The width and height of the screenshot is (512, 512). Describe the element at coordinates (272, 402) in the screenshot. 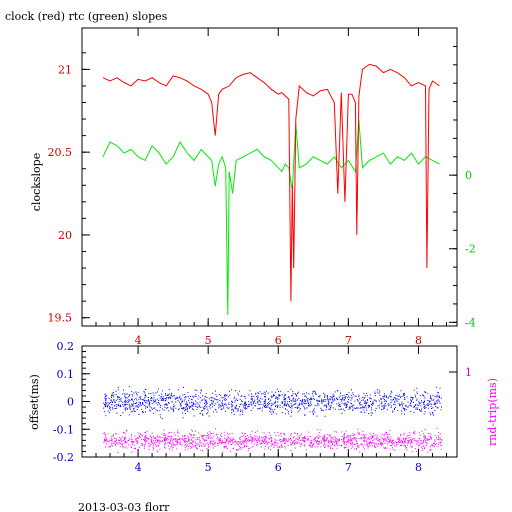

I see `offset-points` at that location.